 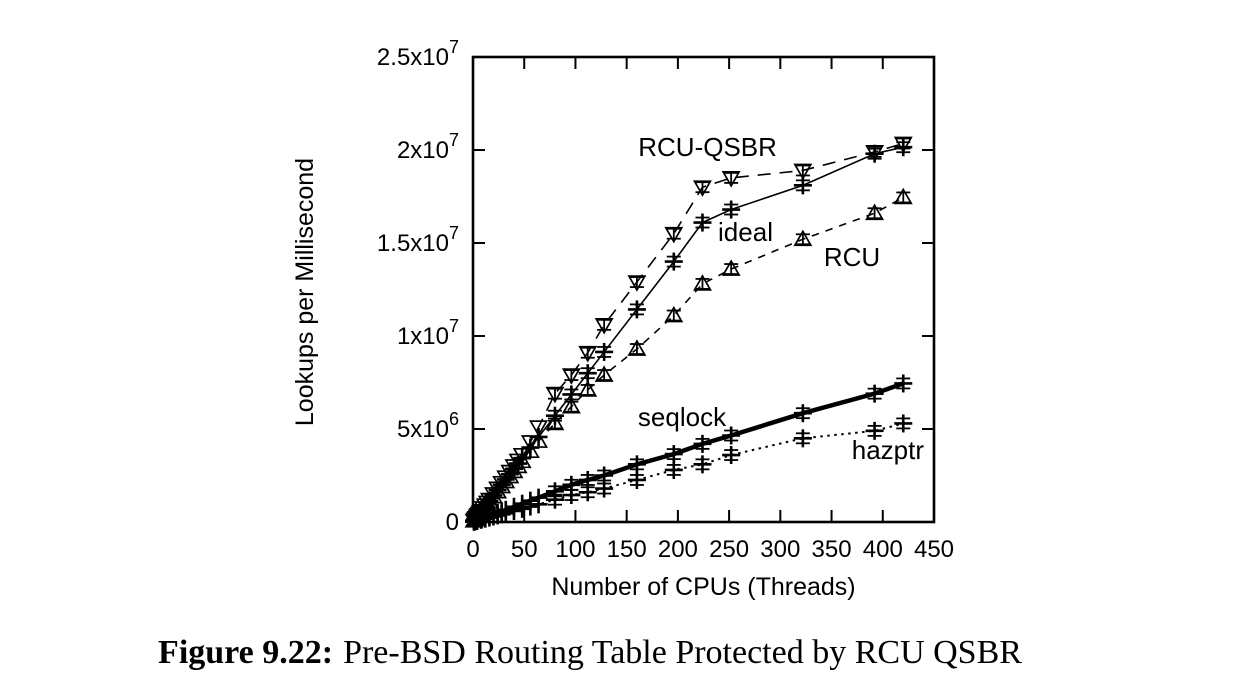 What do you see at coordinates (524, 549) in the screenshot?
I see `x-tick-label: 50` at bounding box center [524, 549].